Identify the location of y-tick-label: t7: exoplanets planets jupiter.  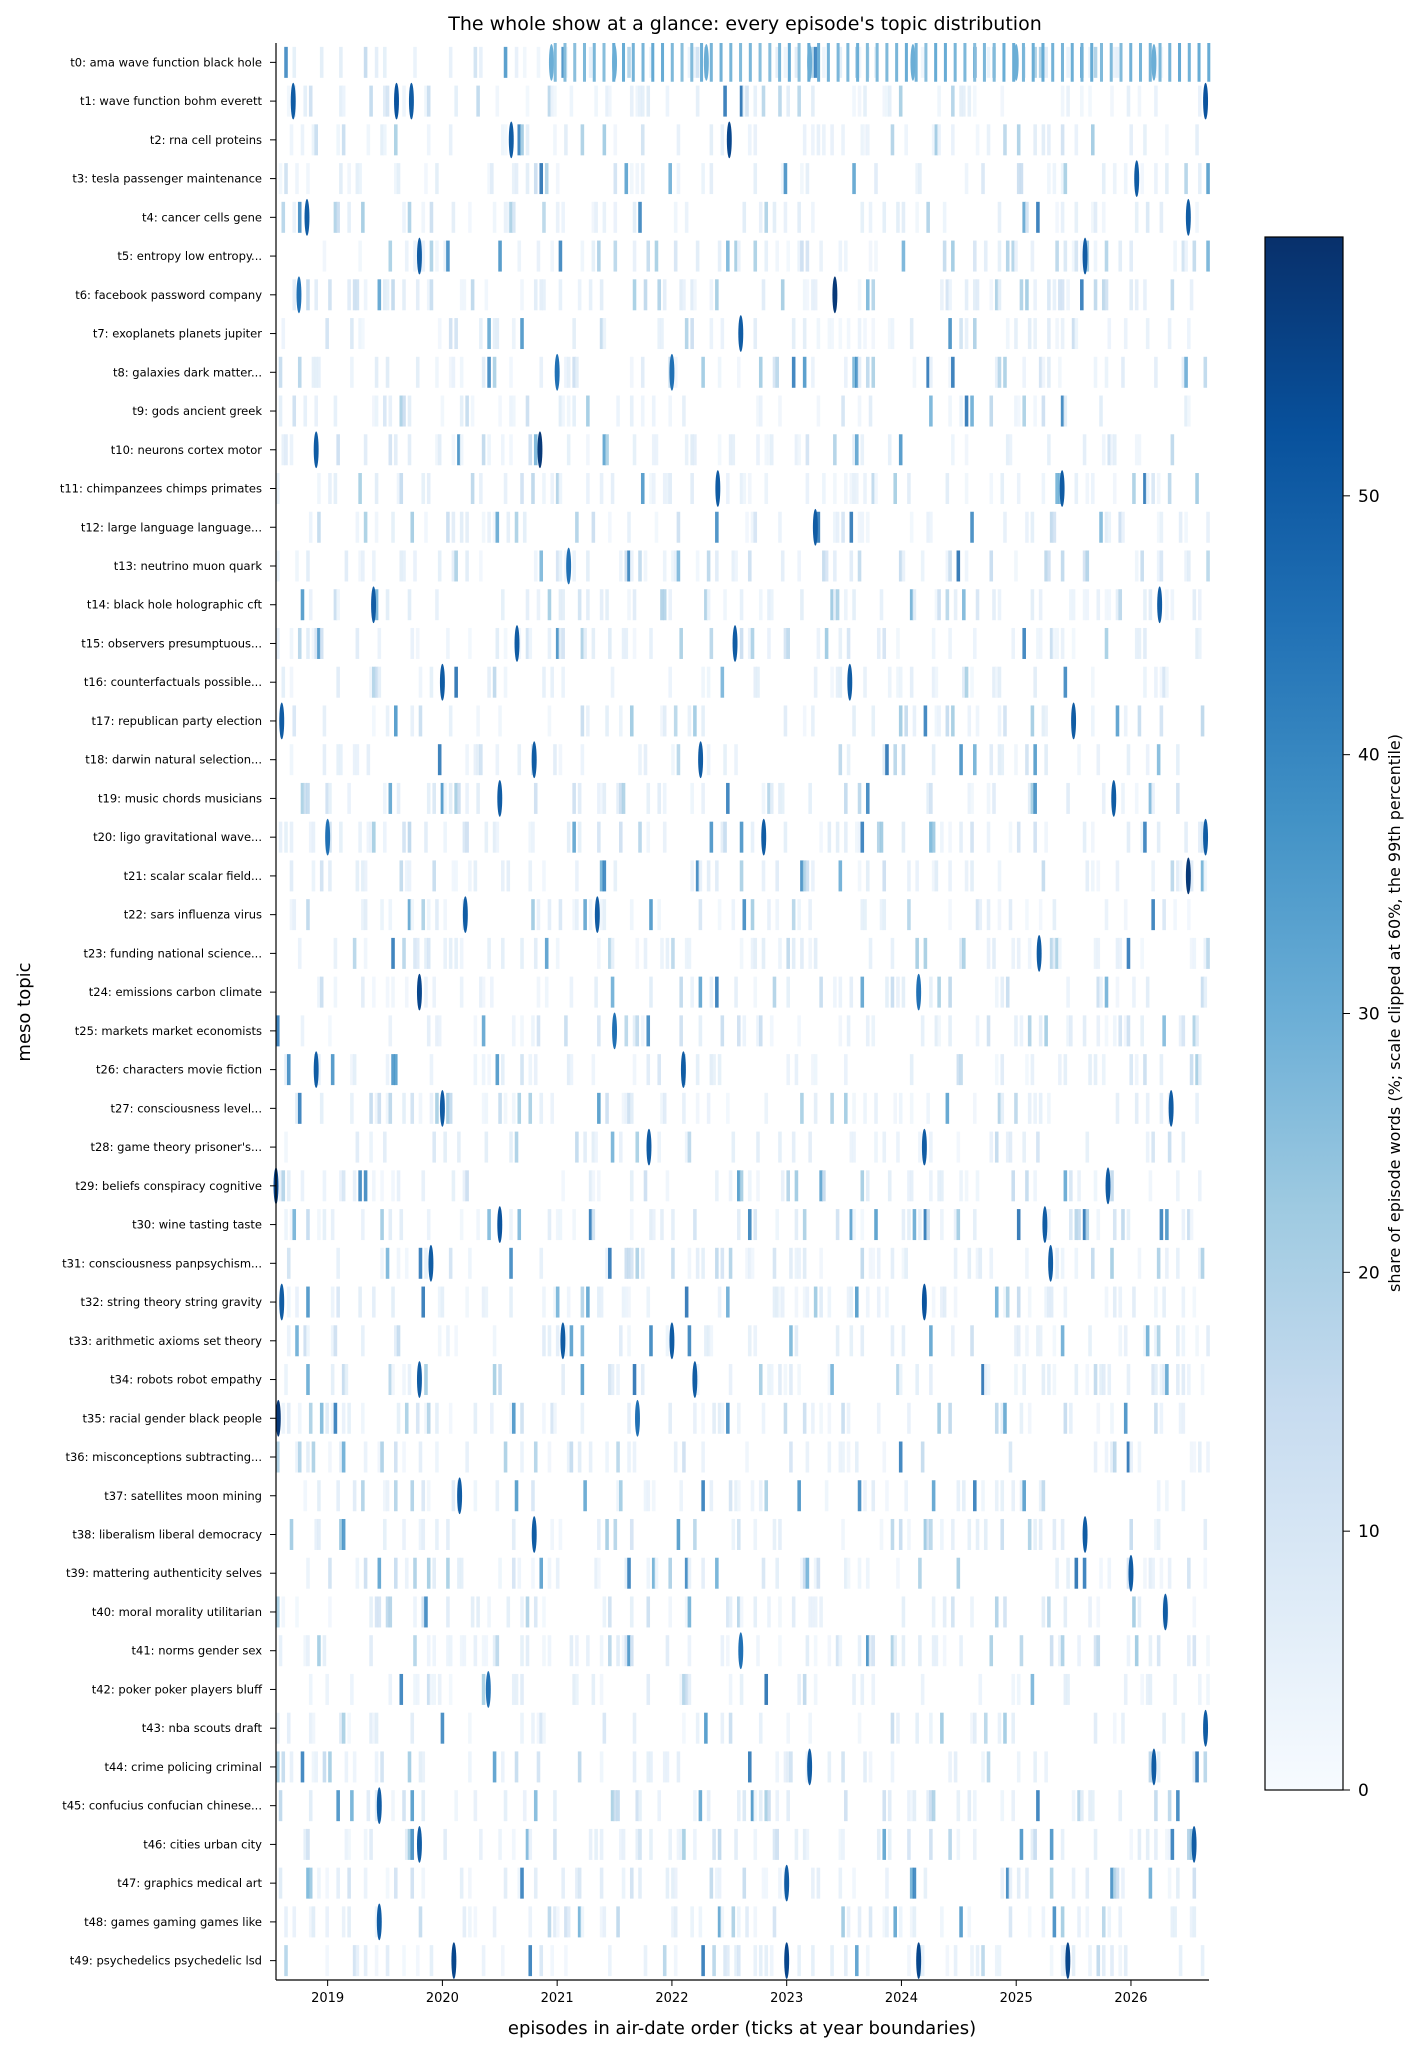
(177, 334).